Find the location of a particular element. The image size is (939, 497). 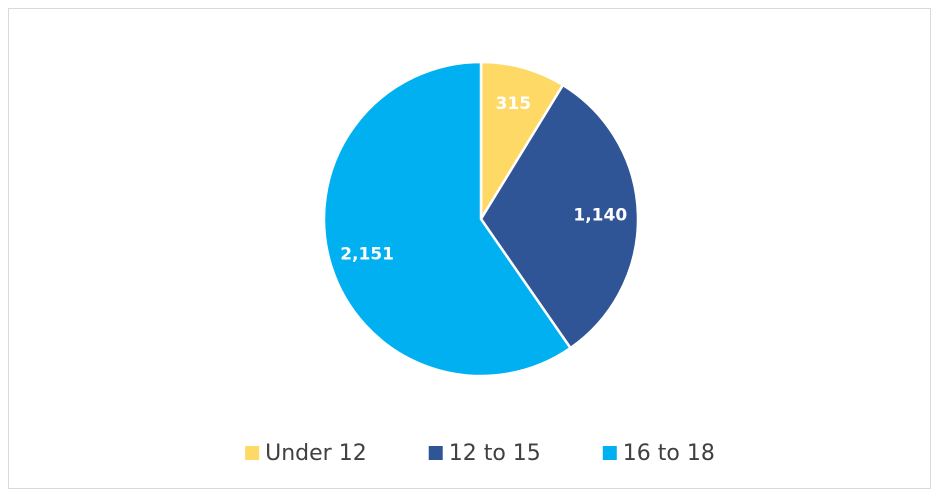

legend-label: 12 to 15 is located at coordinates (495, 453).